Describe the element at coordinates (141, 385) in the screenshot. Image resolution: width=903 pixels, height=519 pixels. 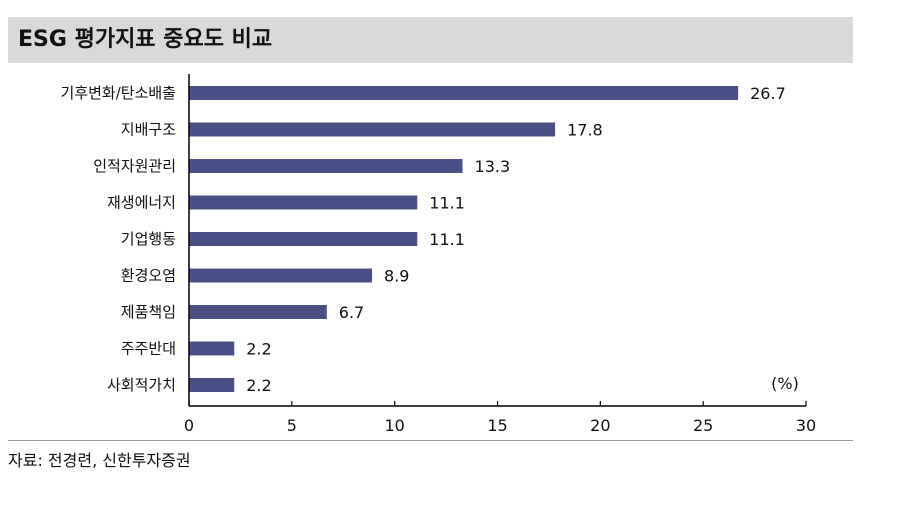
I see `category-label: 사회적가치` at that location.